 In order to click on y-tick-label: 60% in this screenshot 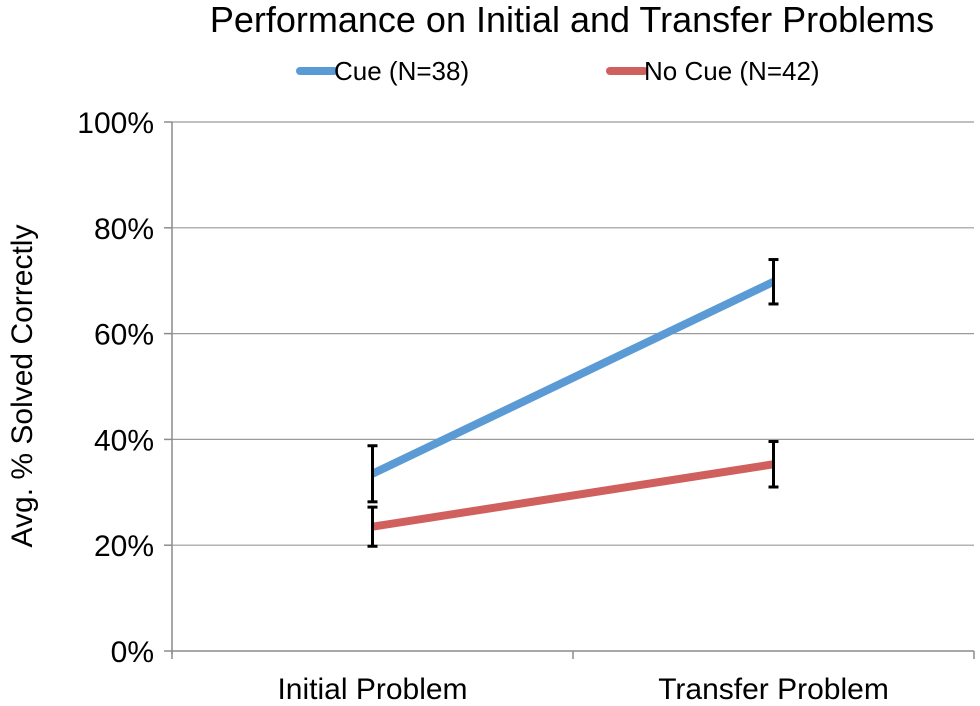, I will do `click(124, 335)`.